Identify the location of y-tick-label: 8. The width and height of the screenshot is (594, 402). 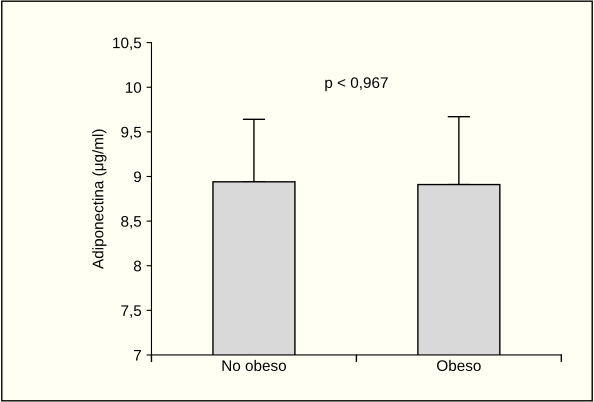
(138, 266).